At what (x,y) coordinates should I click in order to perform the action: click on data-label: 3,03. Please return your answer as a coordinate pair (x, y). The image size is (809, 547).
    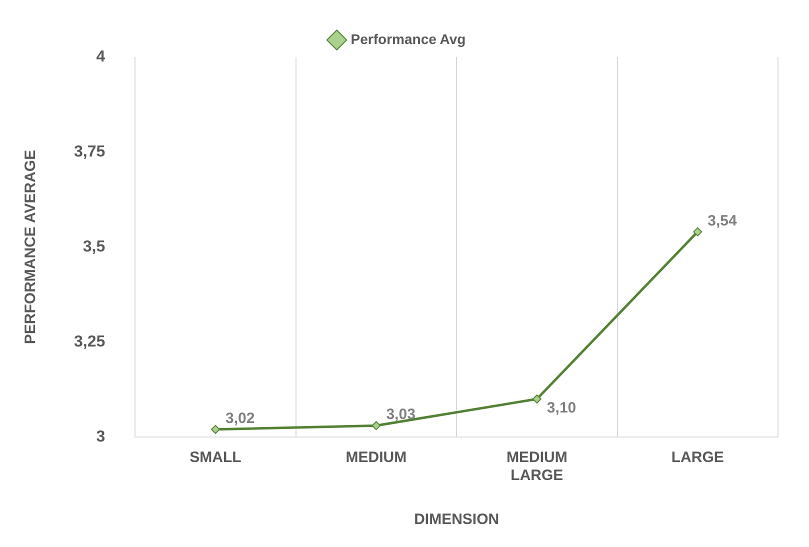
    Looking at the image, I should click on (401, 415).